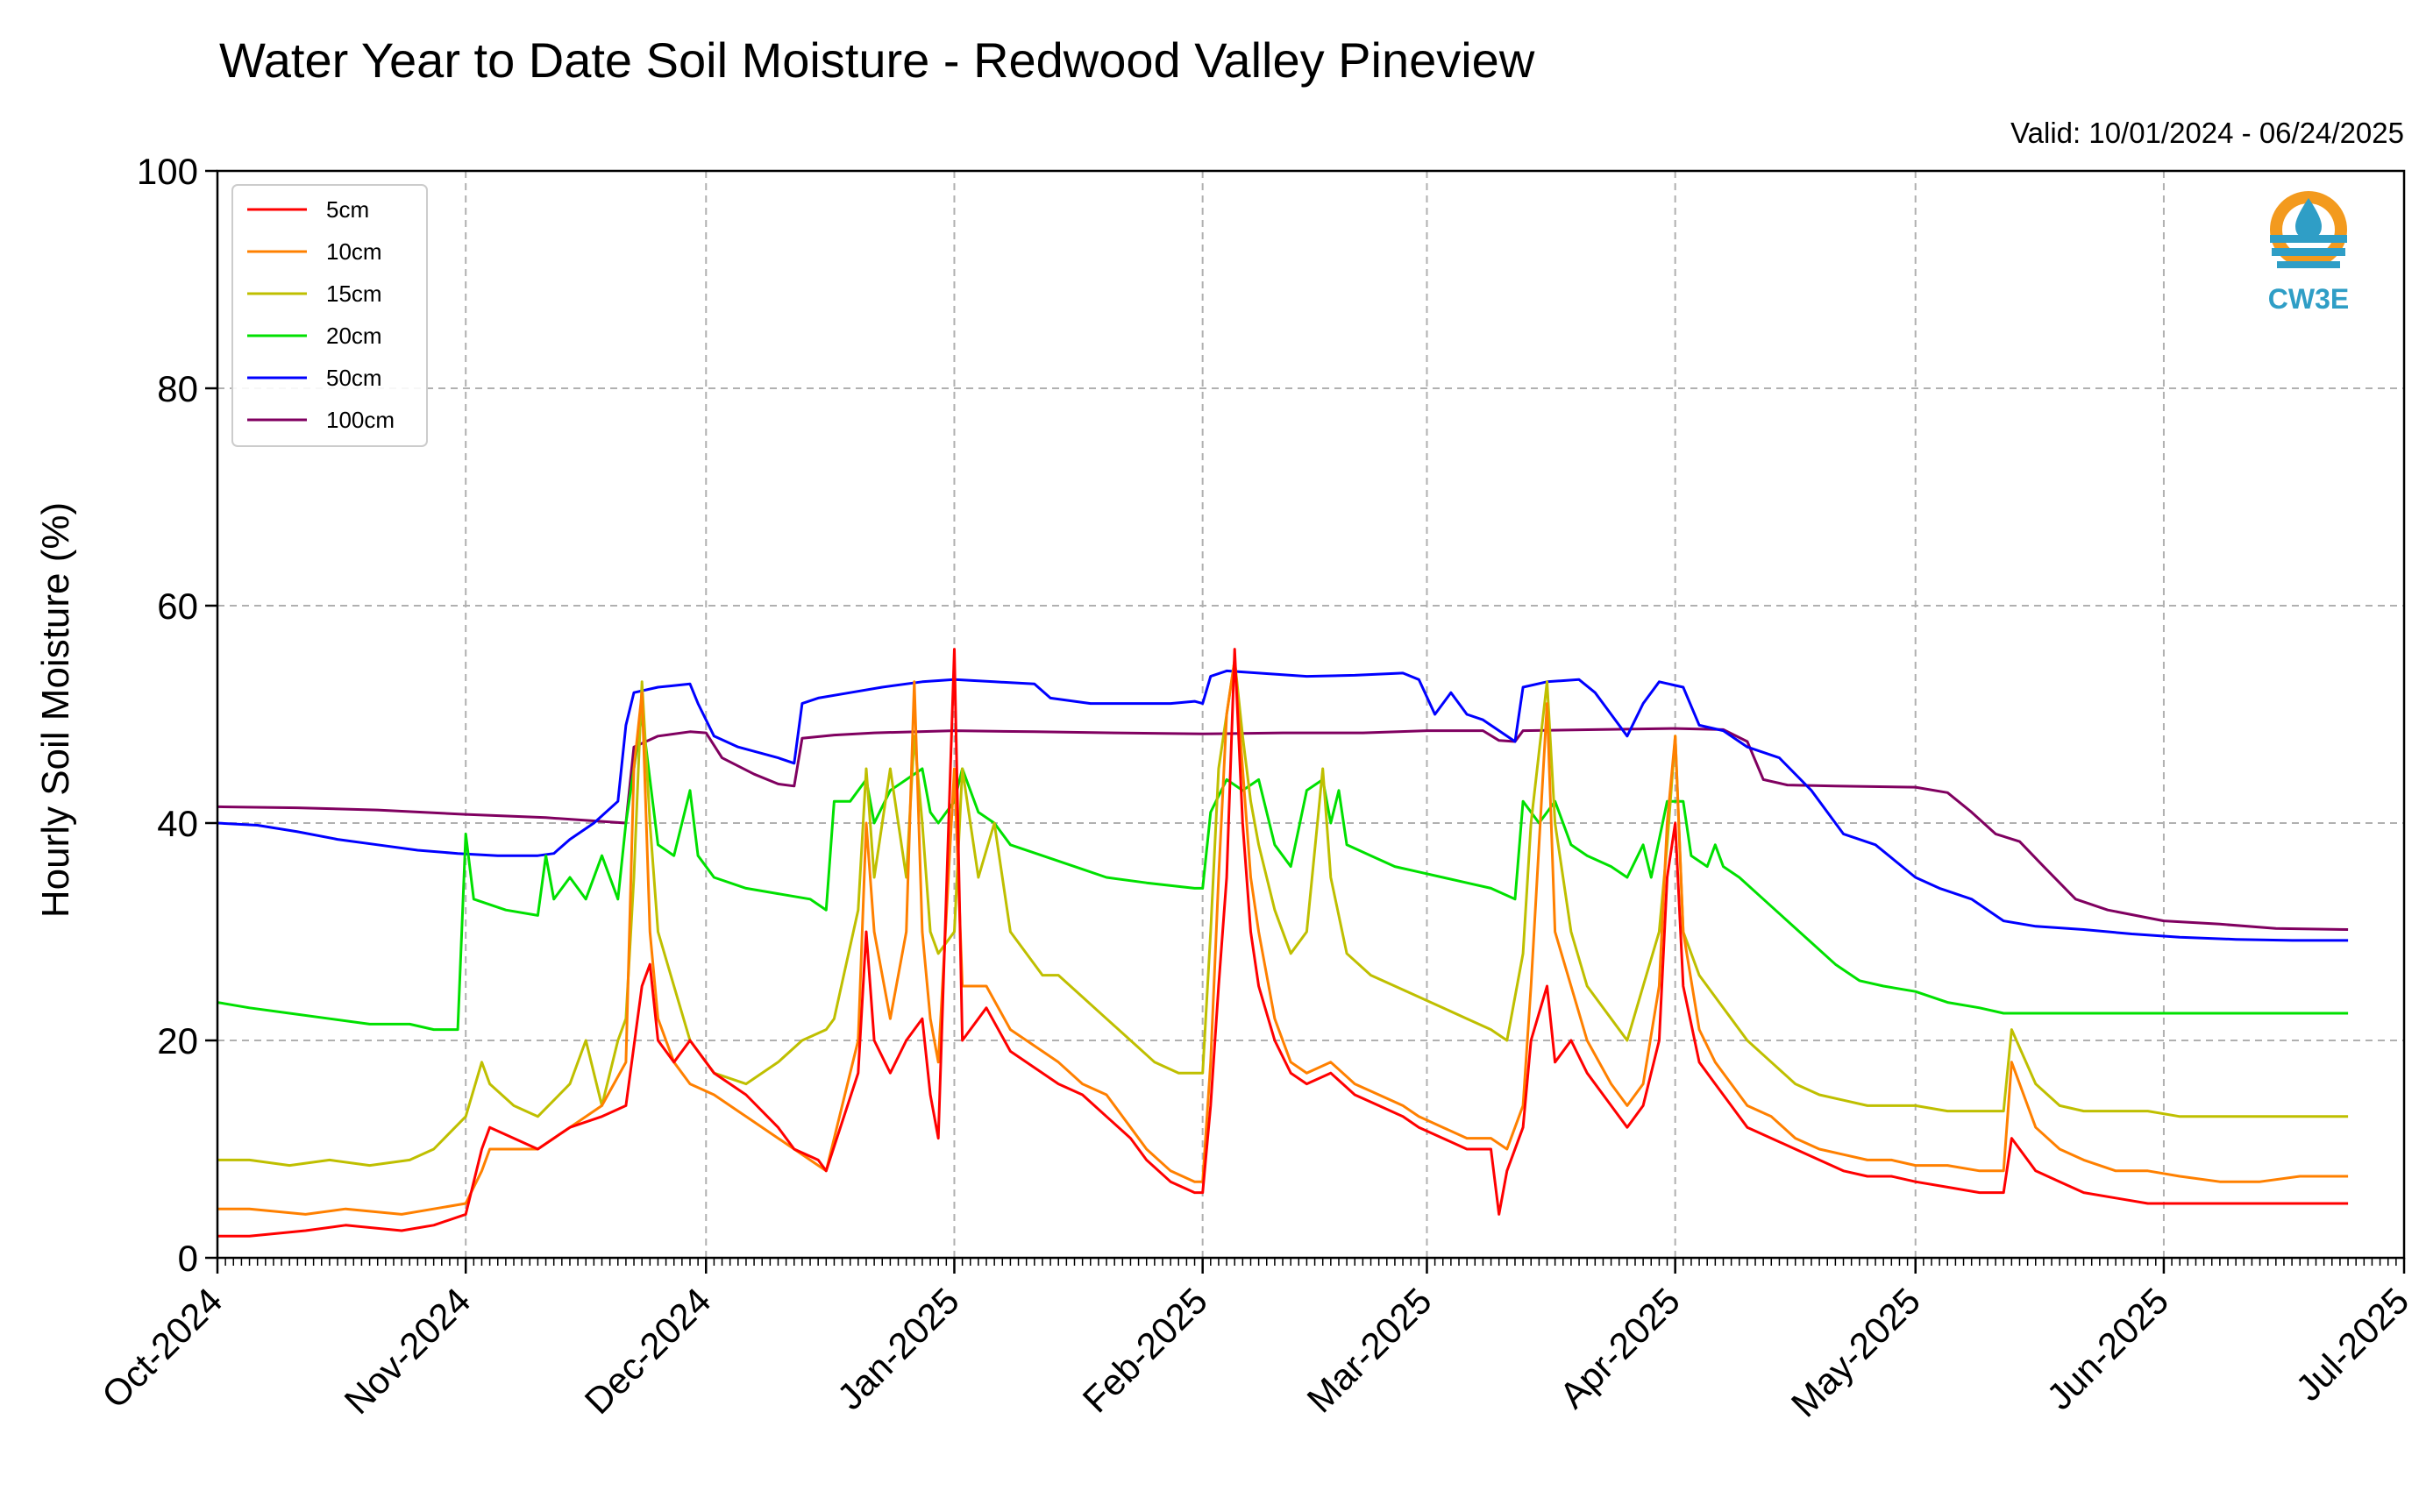 The height and width of the screenshot is (1512, 2426). What do you see at coordinates (177, 606) in the screenshot?
I see `y-tick-label: 60` at bounding box center [177, 606].